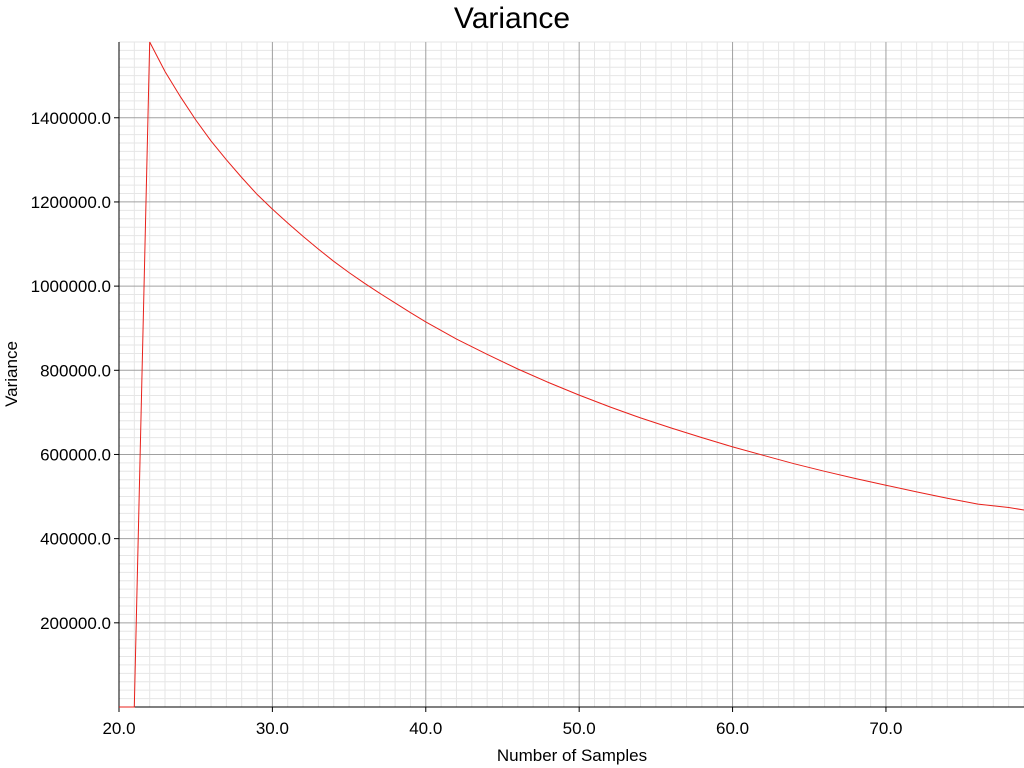  I want to click on x-tick-label: 30.0, so click(272, 728).